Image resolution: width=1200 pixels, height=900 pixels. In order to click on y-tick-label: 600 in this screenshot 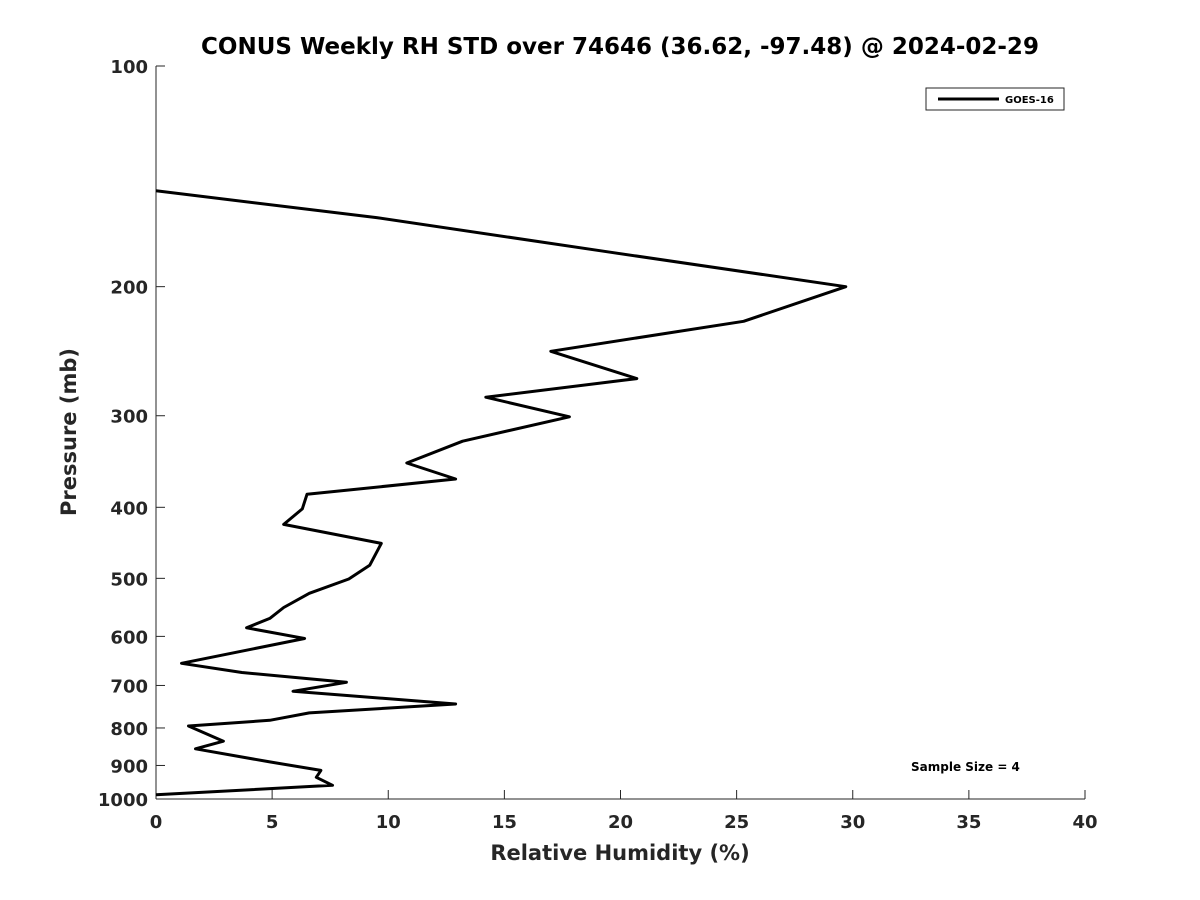, I will do `click(129, 637)`.